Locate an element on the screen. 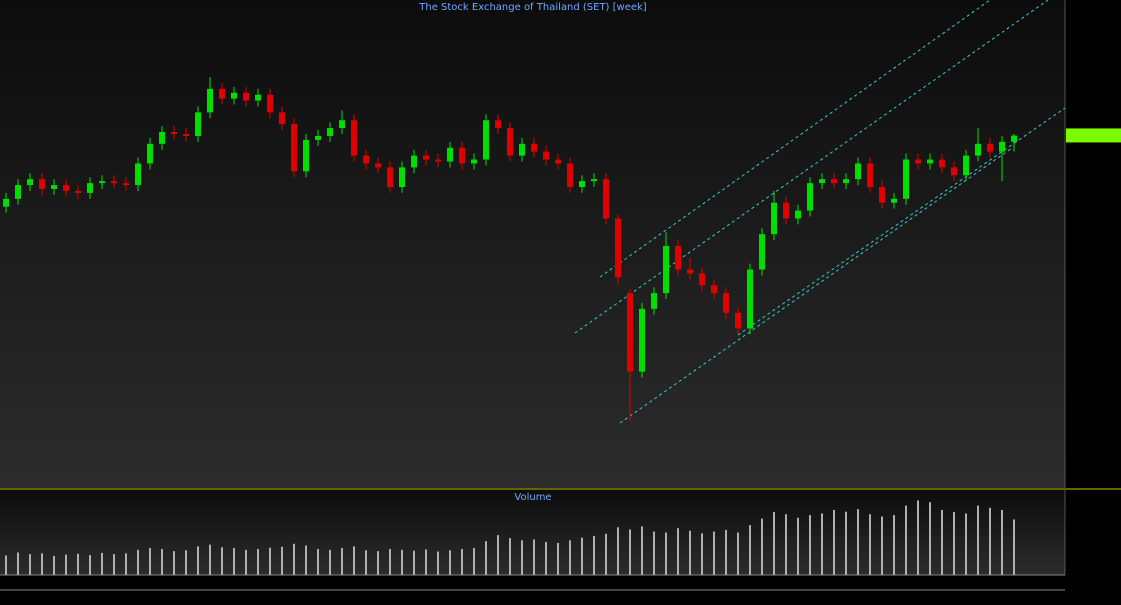 This screenshot has height=605, width=1121. channel-line is located at coordinates (901, 221).